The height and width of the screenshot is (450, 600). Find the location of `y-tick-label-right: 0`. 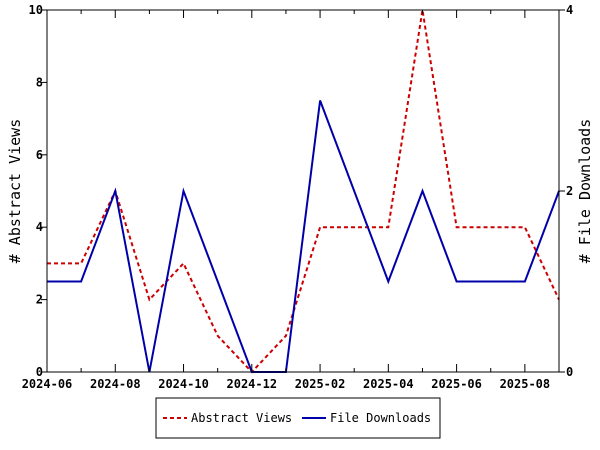

y-tick-label-right: 0 is located at coordinates (569, 372).